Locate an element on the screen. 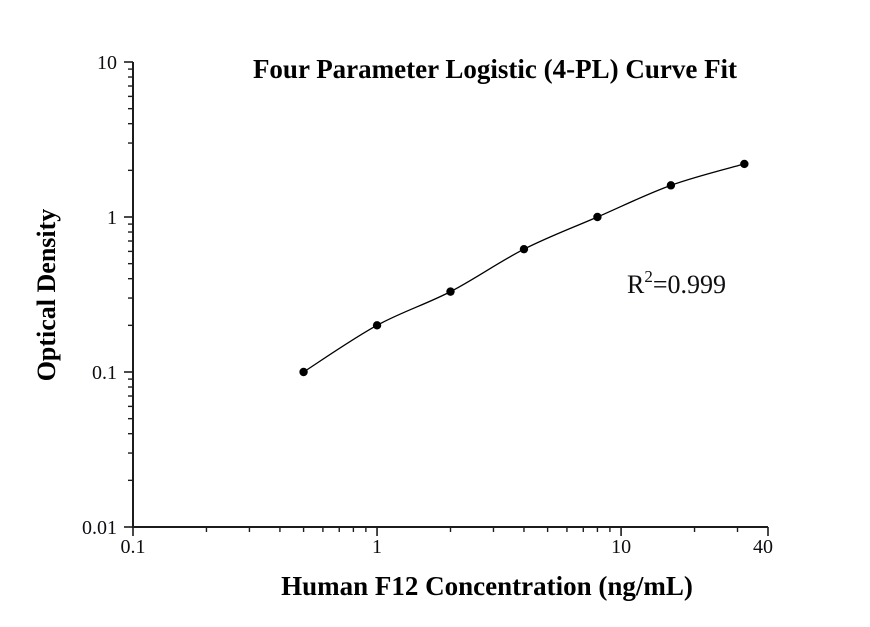  x-tick-label: 10 is located at coordinates (621, 547).